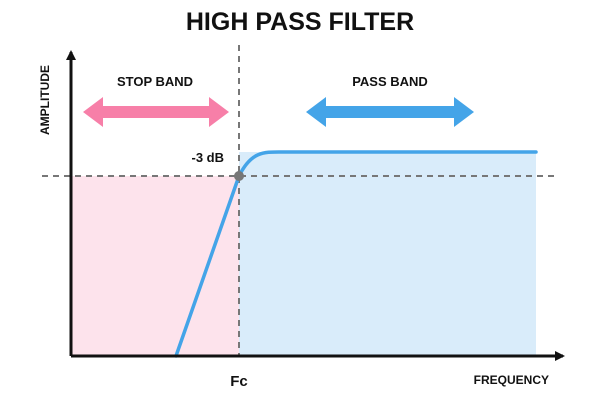  I want to click on cutoff-frequency-label: Fc, so click(239, 381).